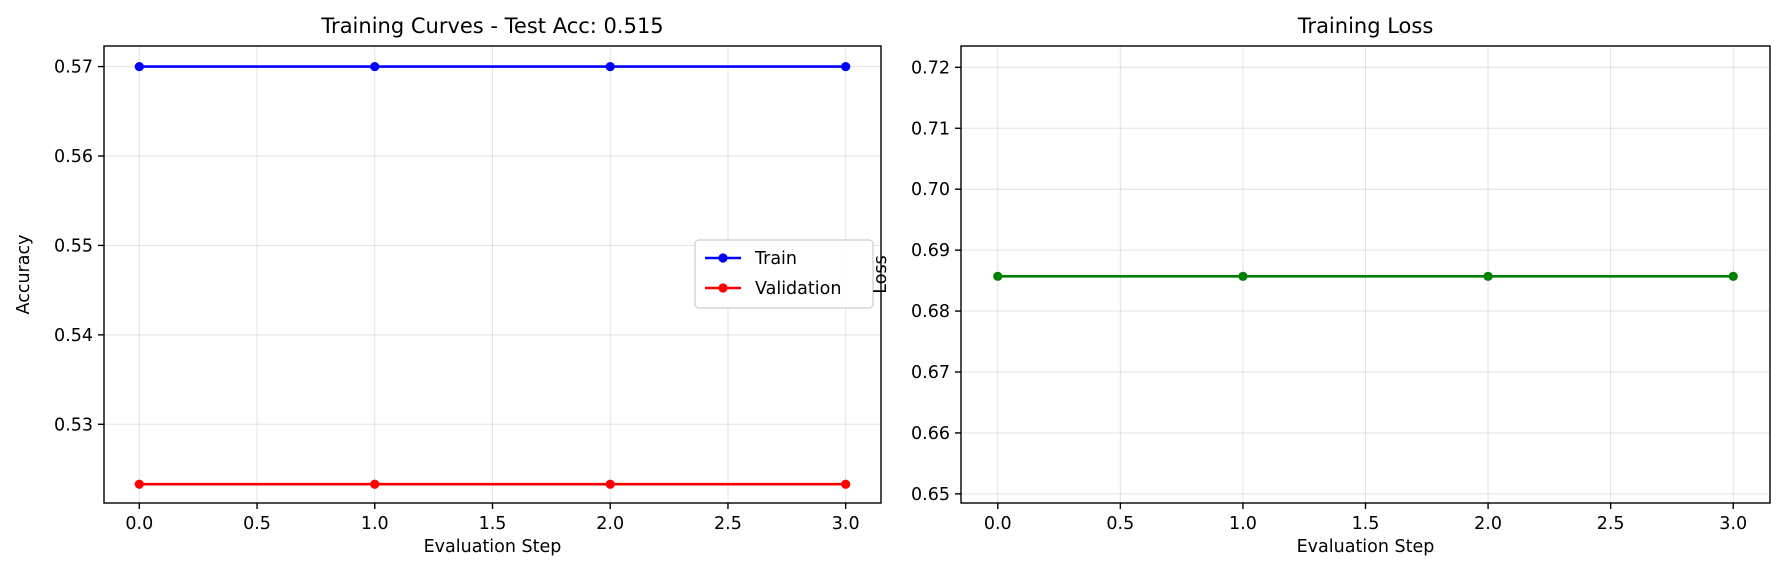  Describe the element at coordinates (930, 251) in the screenshot. I see `y-tick-label: 0.69` at that location.